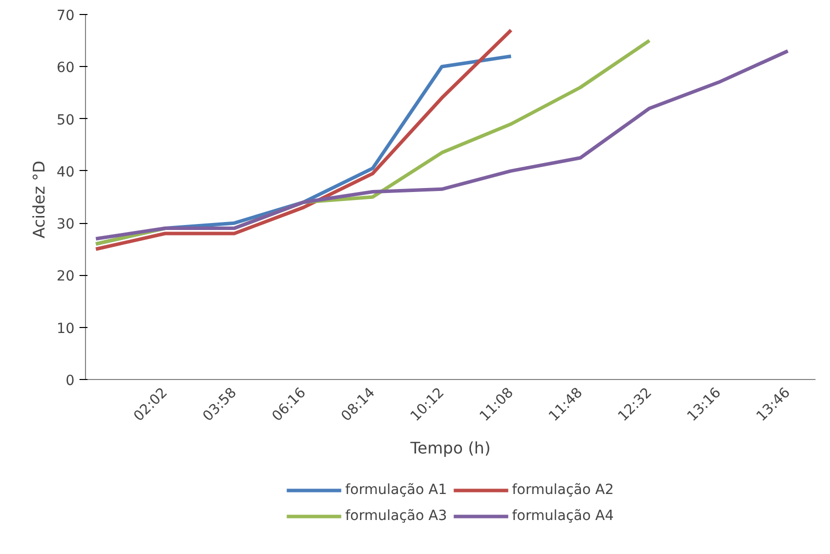  I want to click on y-tick-label: 70, so click(65, 16).